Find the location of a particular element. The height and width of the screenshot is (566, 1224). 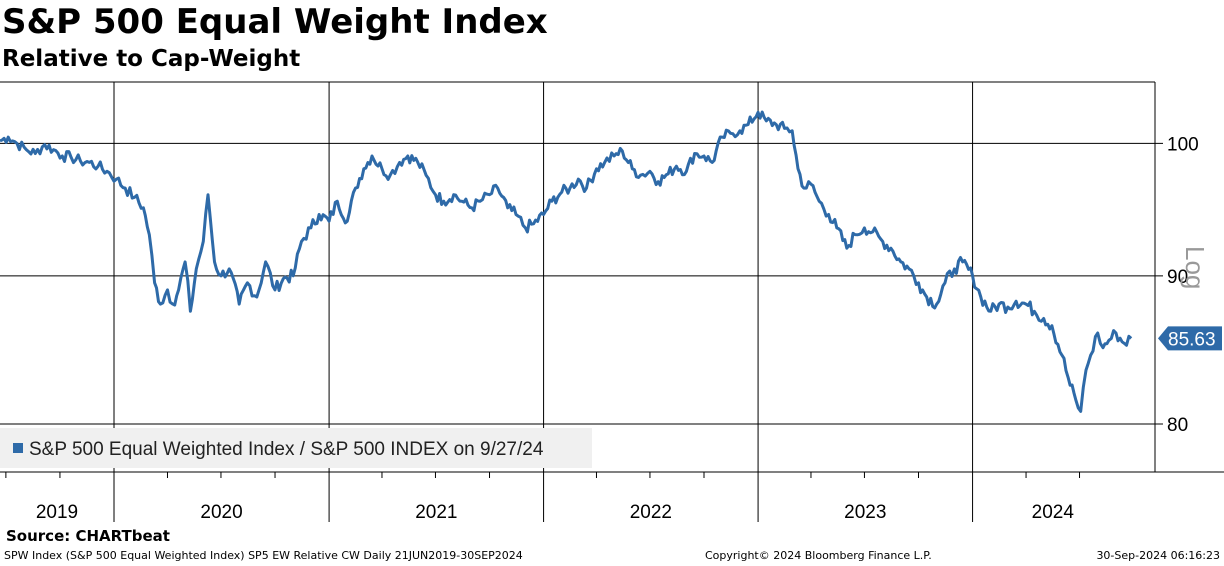

y-tick-label: 80 is located at coordinates (1177, 425).